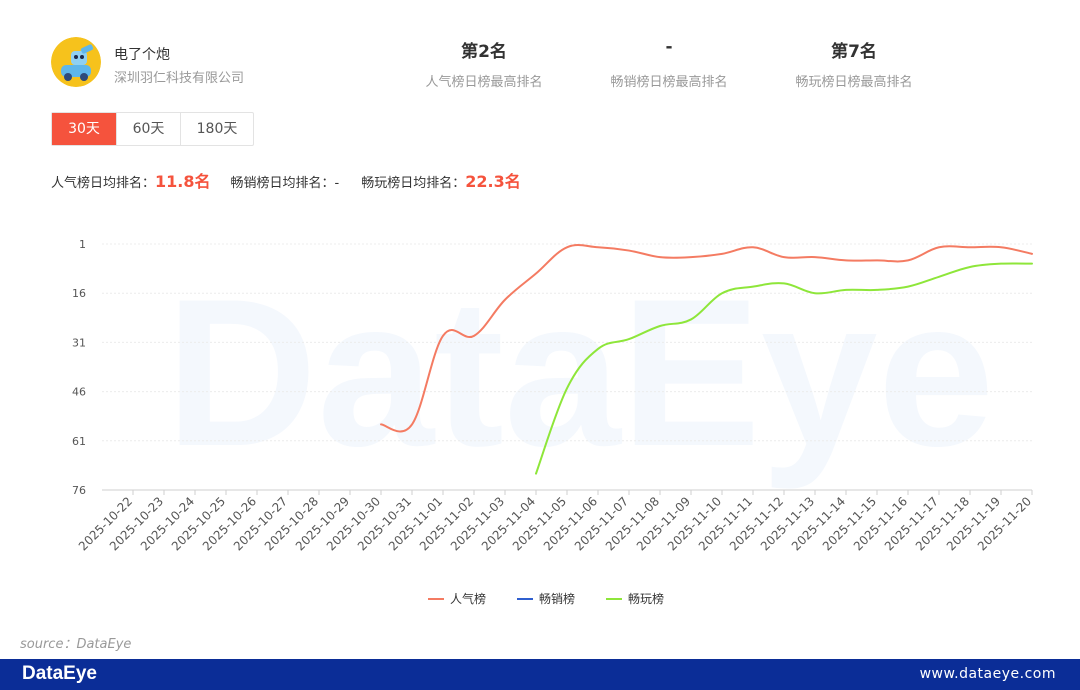  What do you see at coordinates (79, 392) in the screenshot?
I see `y-tick-label: 46` at bounding box center [79, 392].